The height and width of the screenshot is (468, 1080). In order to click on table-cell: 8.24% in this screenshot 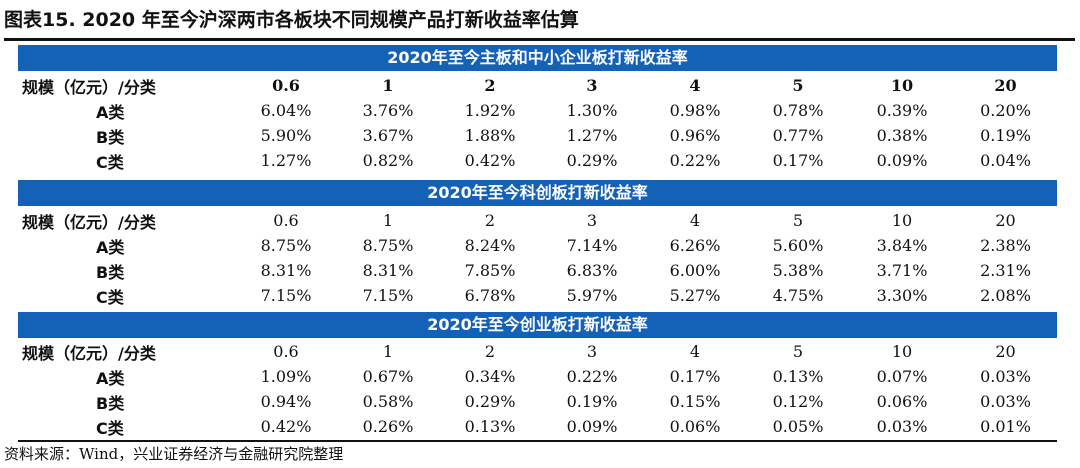, I will do `click(490, 245)`.